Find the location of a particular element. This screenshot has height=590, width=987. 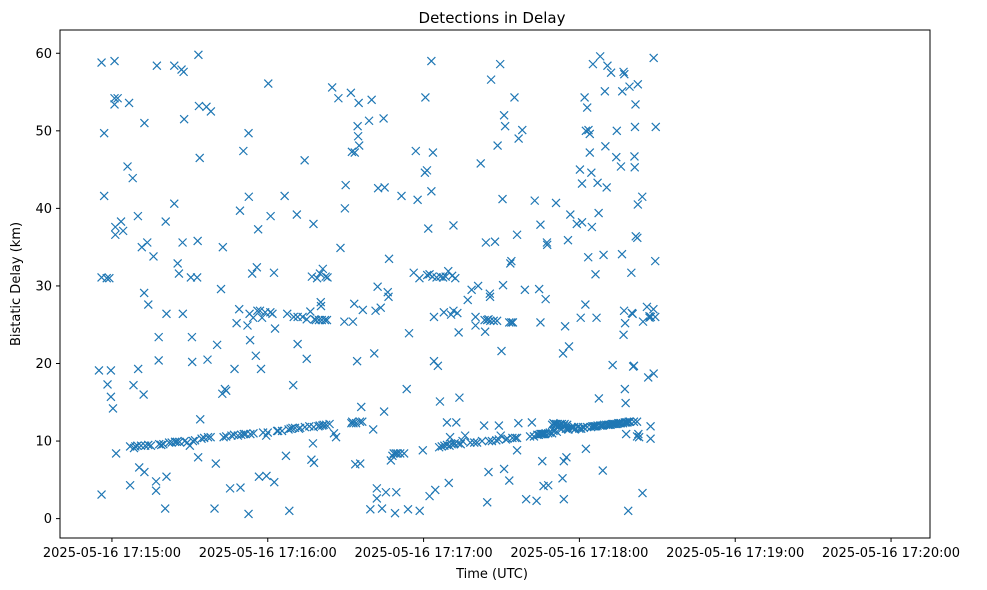

x-tick-label: 2025-05-16 17:20:00 is located at coordinates (891, 553).